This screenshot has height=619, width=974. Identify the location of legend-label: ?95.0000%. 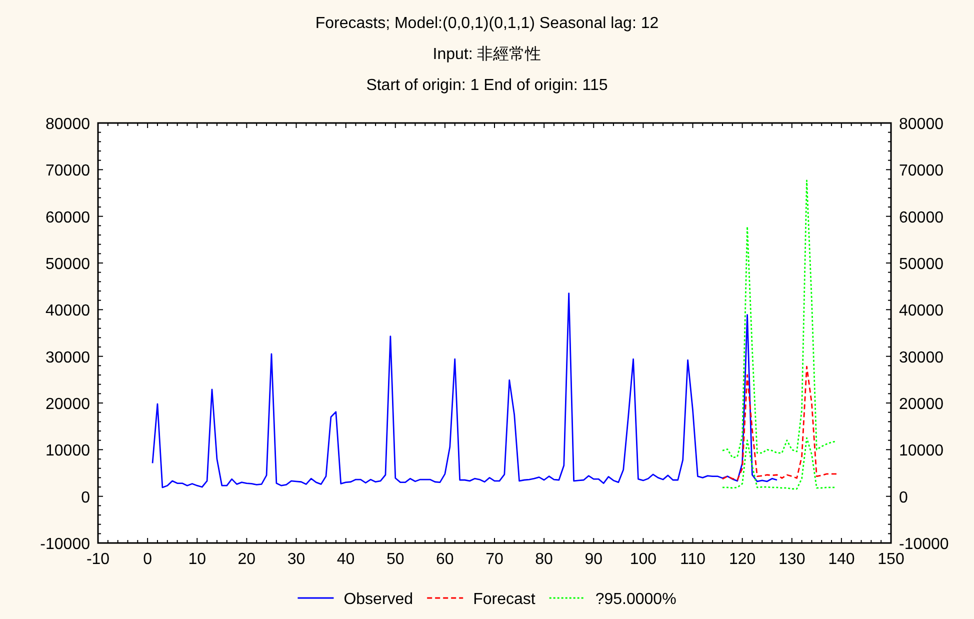
(635, 599).